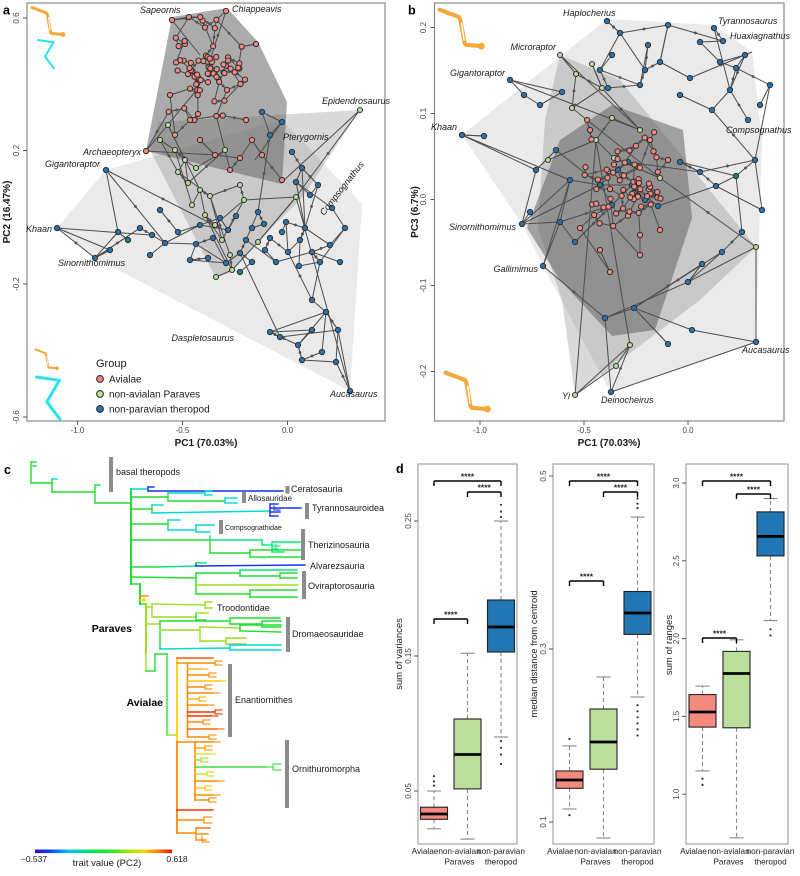  Describe the element at coordinates (154, 395) in the screenshot. I see `svg-text: non-avialan Paraves` at that location.